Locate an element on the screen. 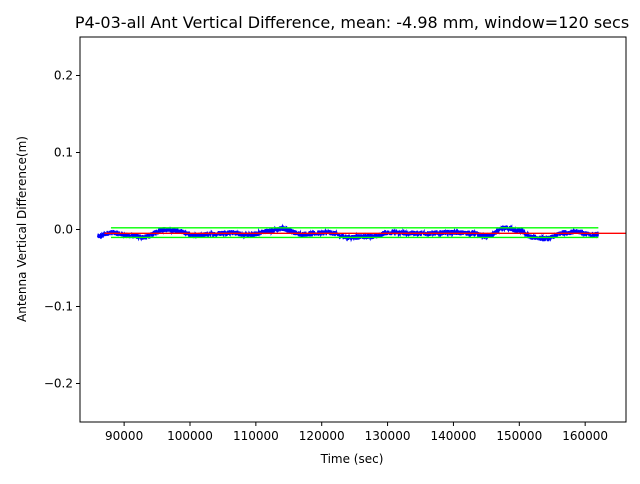 This screenshot has width=640, height=484. x-tick-label: 130000 is located at coordinates (388, 436).